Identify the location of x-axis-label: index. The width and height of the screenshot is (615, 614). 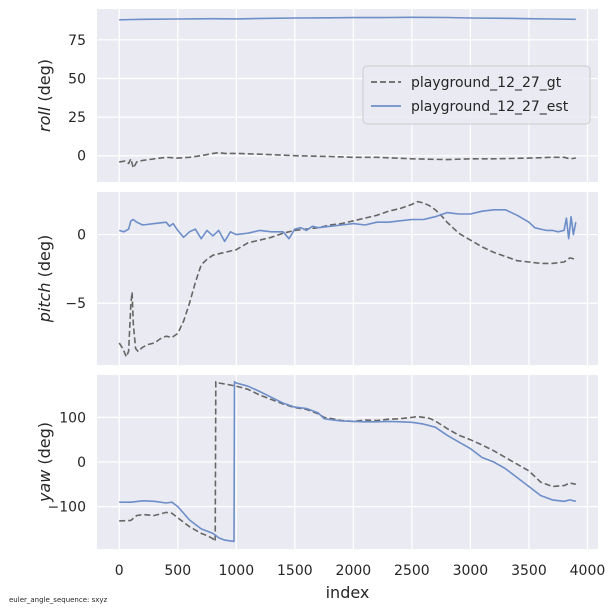
(348, 592).